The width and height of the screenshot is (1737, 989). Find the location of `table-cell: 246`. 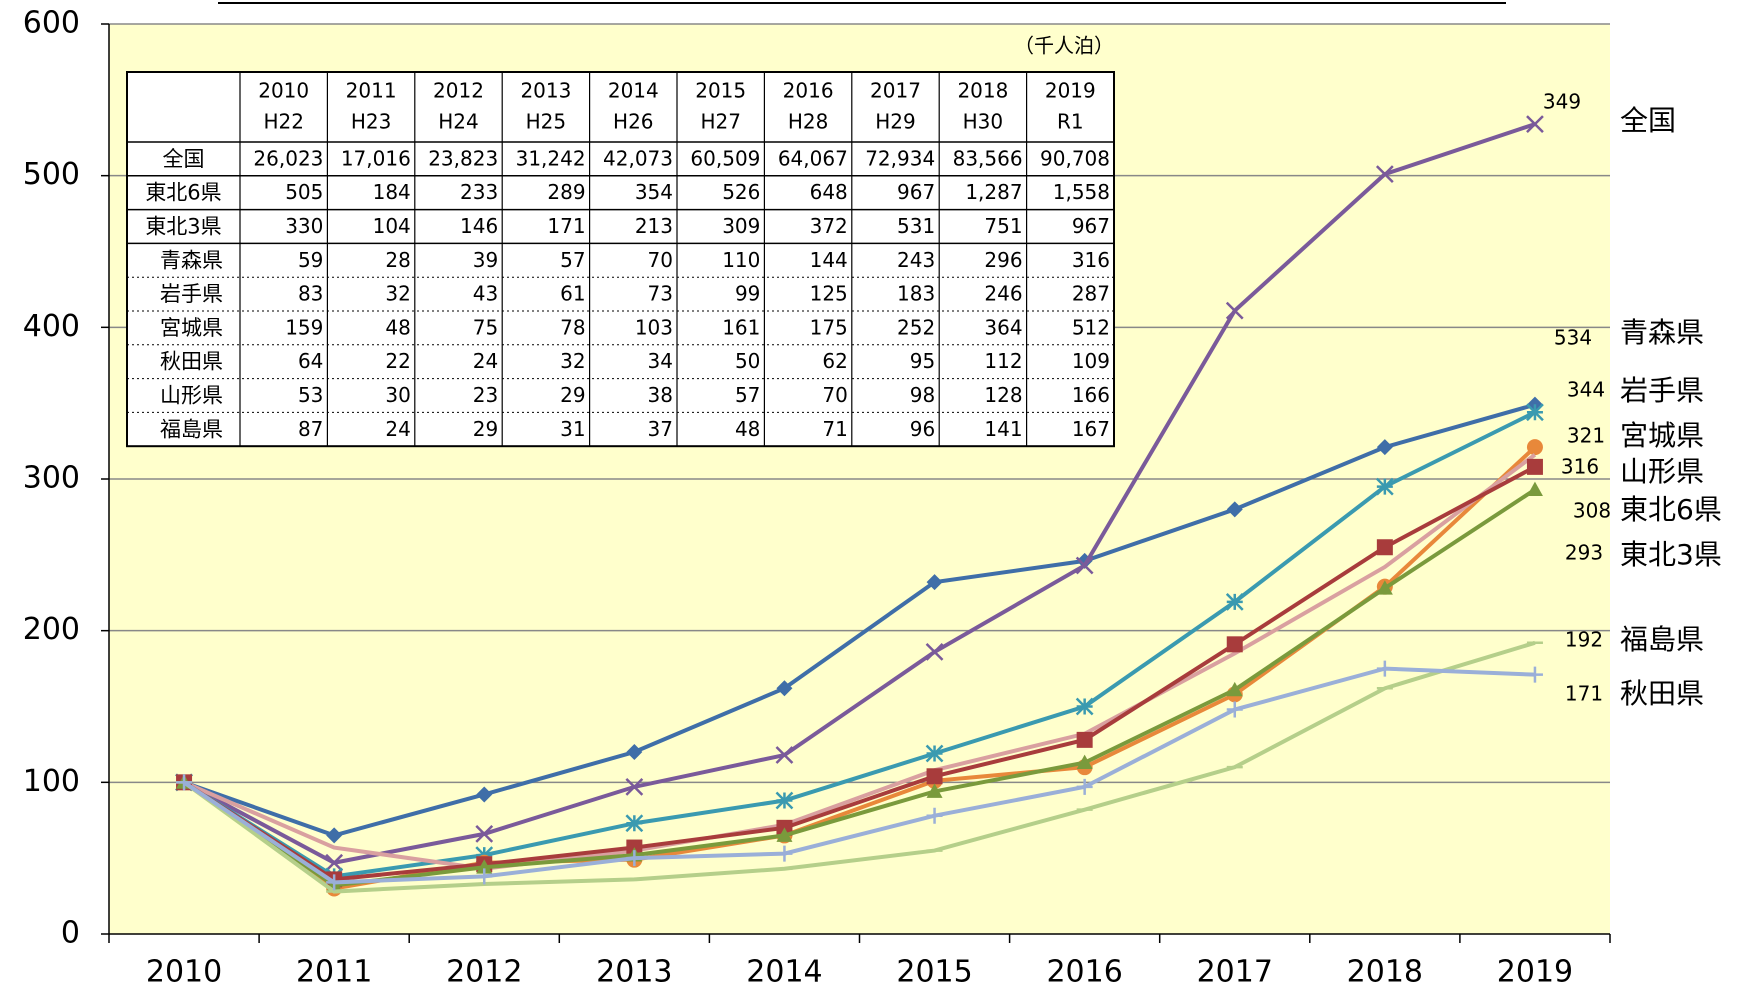

table-cell: 246 is located at coordinates (1003, 294).